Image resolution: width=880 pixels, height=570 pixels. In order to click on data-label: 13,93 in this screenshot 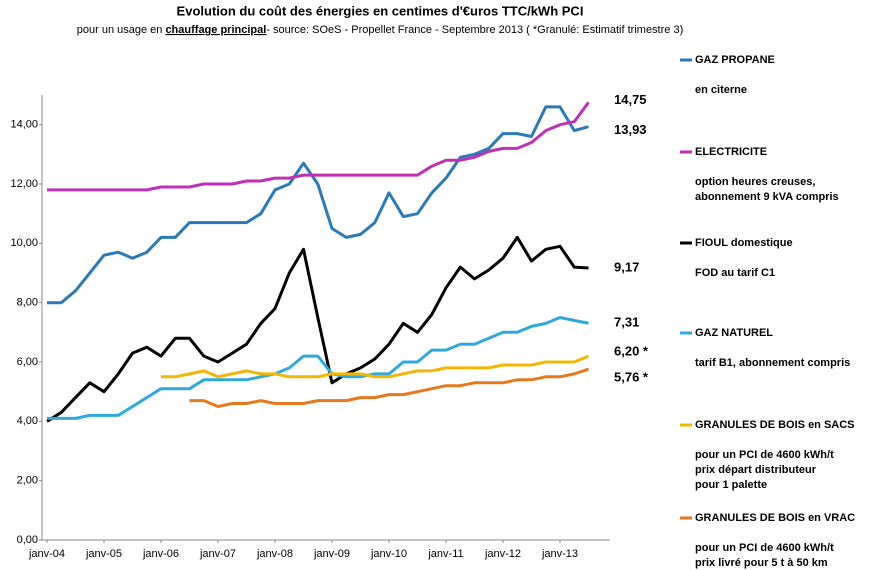, I will do `click(630, 129)`.